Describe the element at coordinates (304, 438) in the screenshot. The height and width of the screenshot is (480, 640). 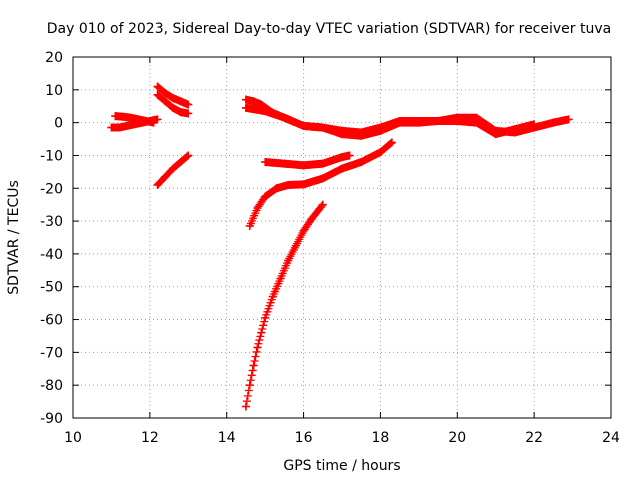
I see `x-tick-label: 16` at that location.